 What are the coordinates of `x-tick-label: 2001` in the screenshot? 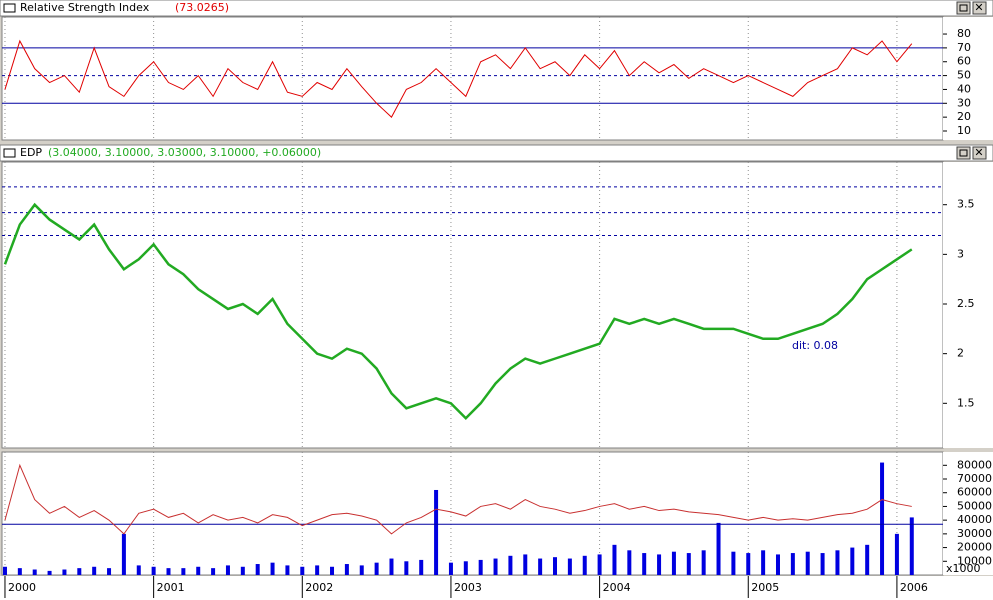 It's located at (171, 587).